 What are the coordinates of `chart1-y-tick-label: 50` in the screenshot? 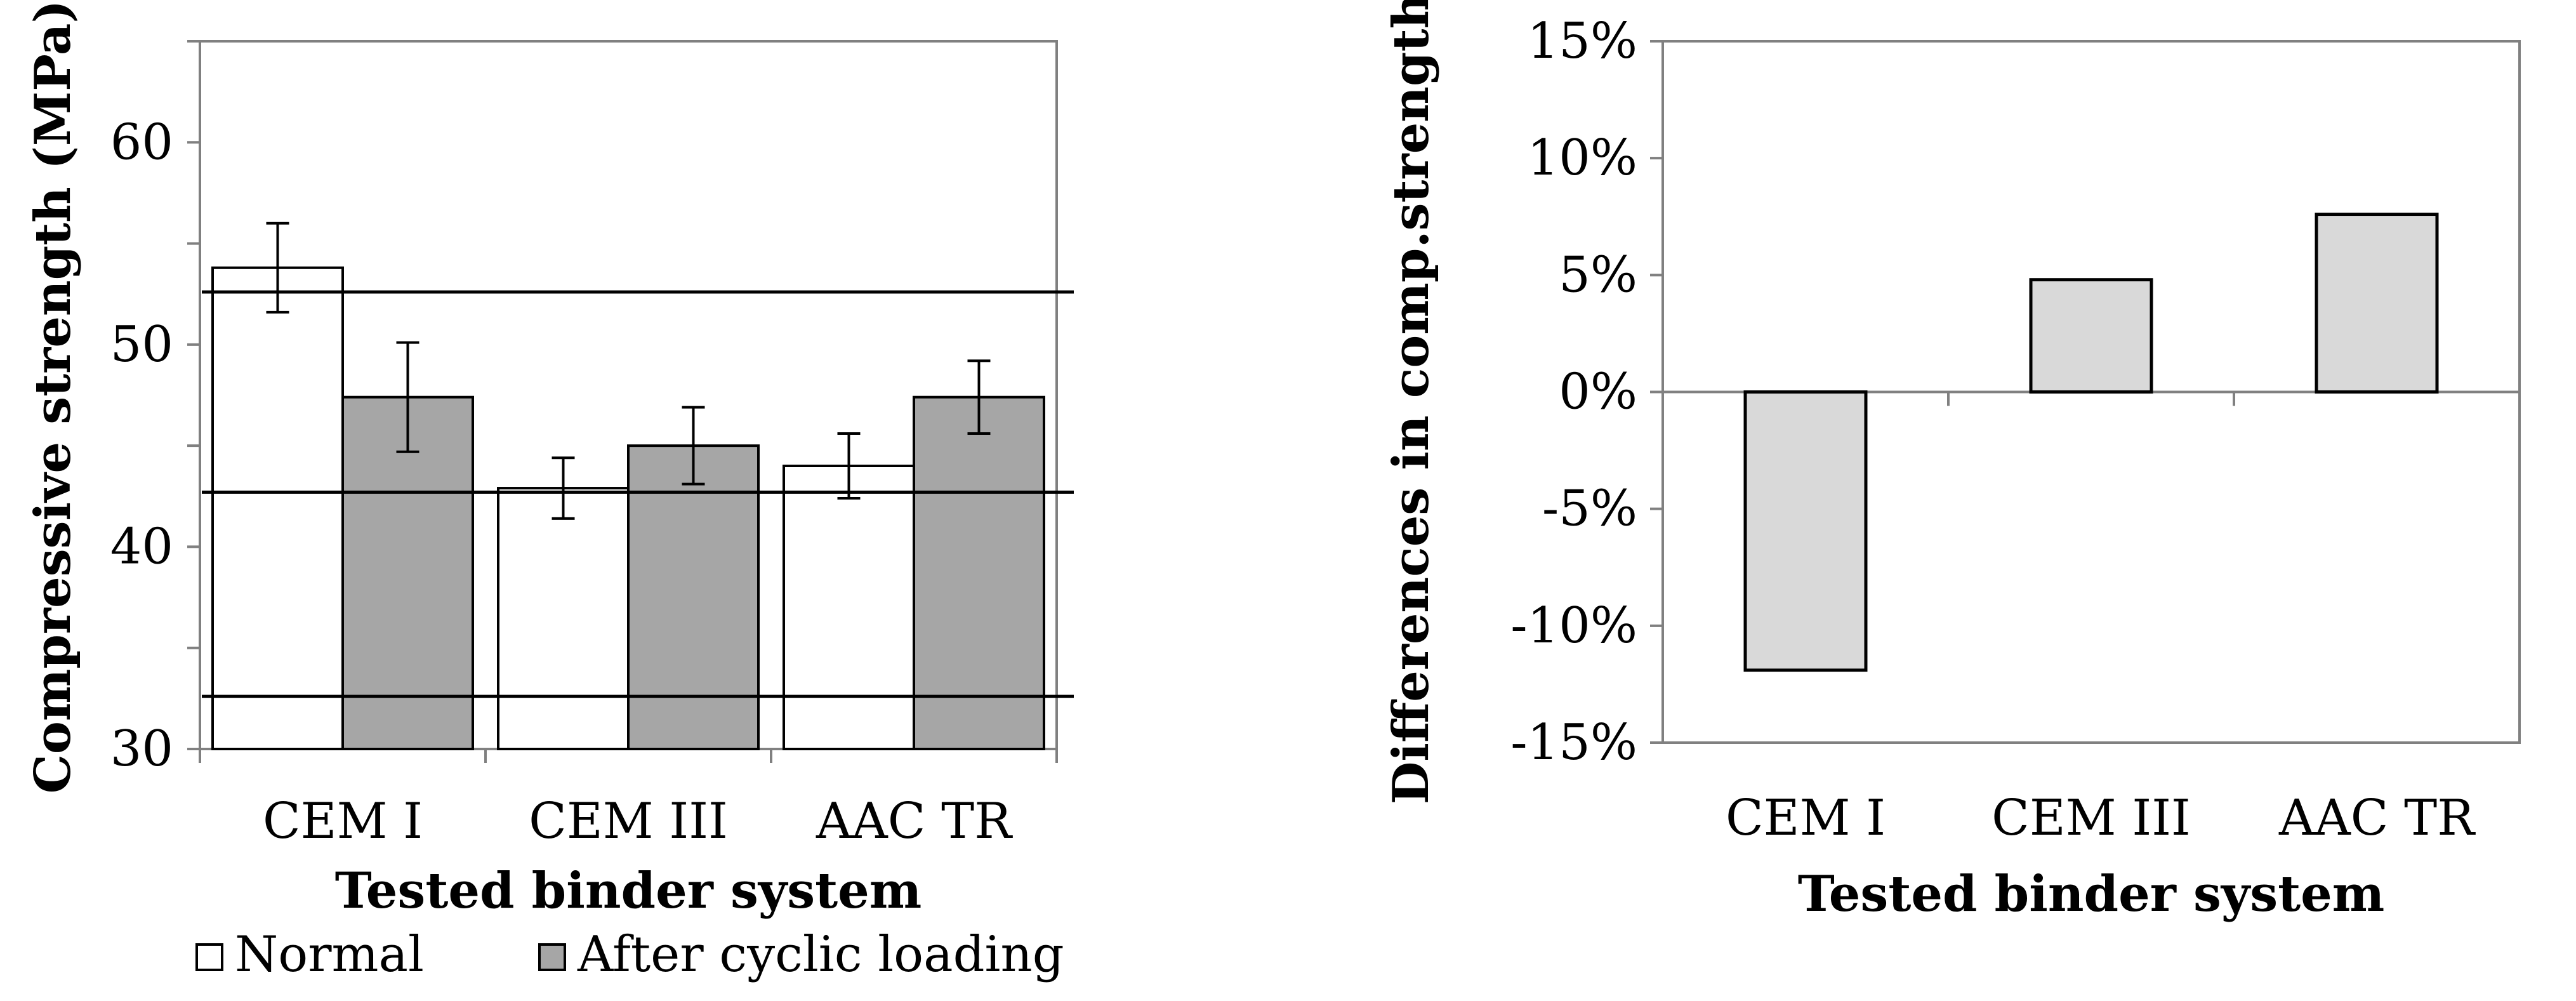 It's located at (141, 344).